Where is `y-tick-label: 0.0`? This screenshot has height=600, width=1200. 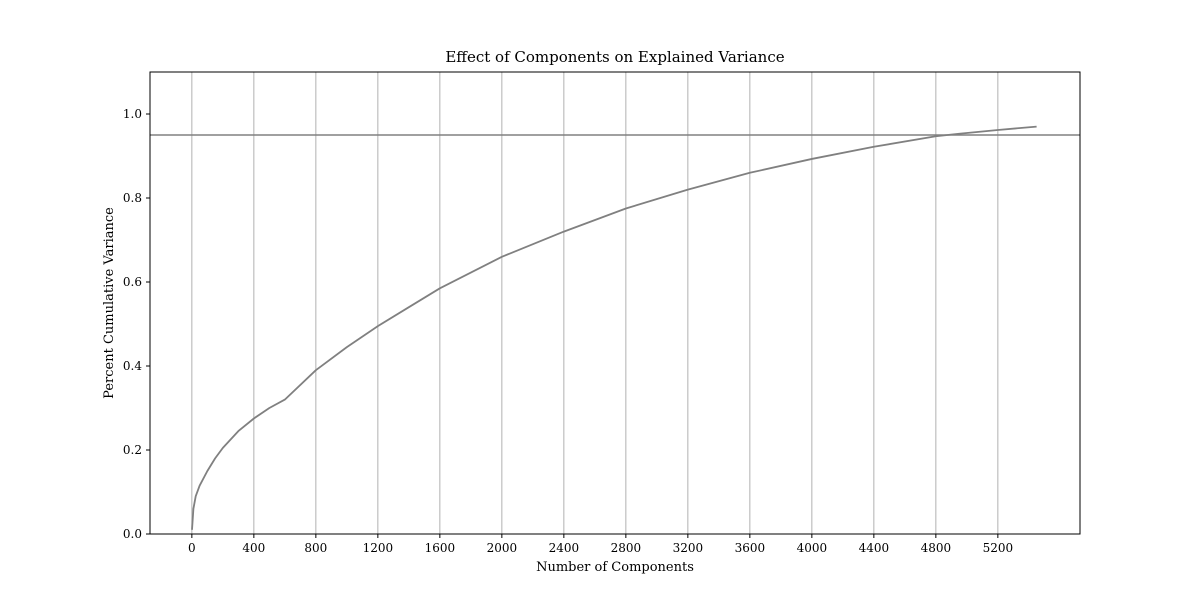 y-tick-label: 0.0 is located at coordinates (132, 534).